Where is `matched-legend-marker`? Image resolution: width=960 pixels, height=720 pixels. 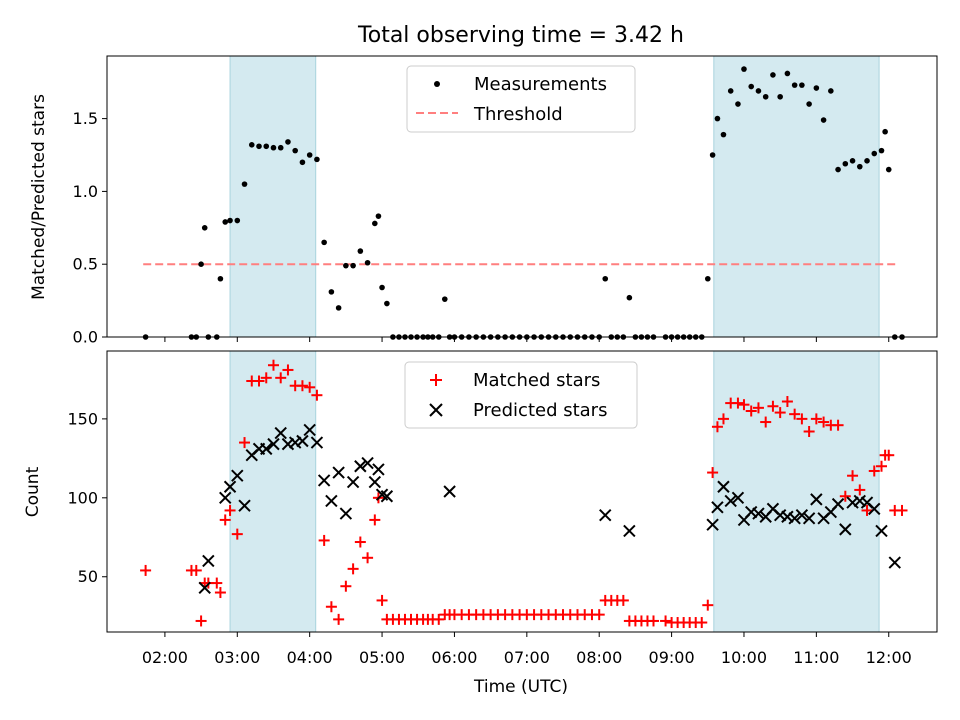
matched-legend-marker is located at coordinates (436, 380).